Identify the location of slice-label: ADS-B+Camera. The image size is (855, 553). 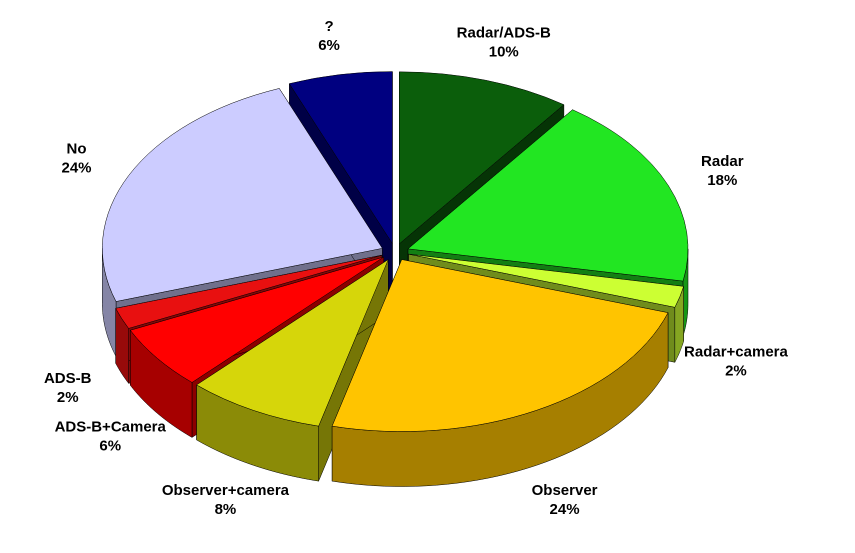
(111, 426).